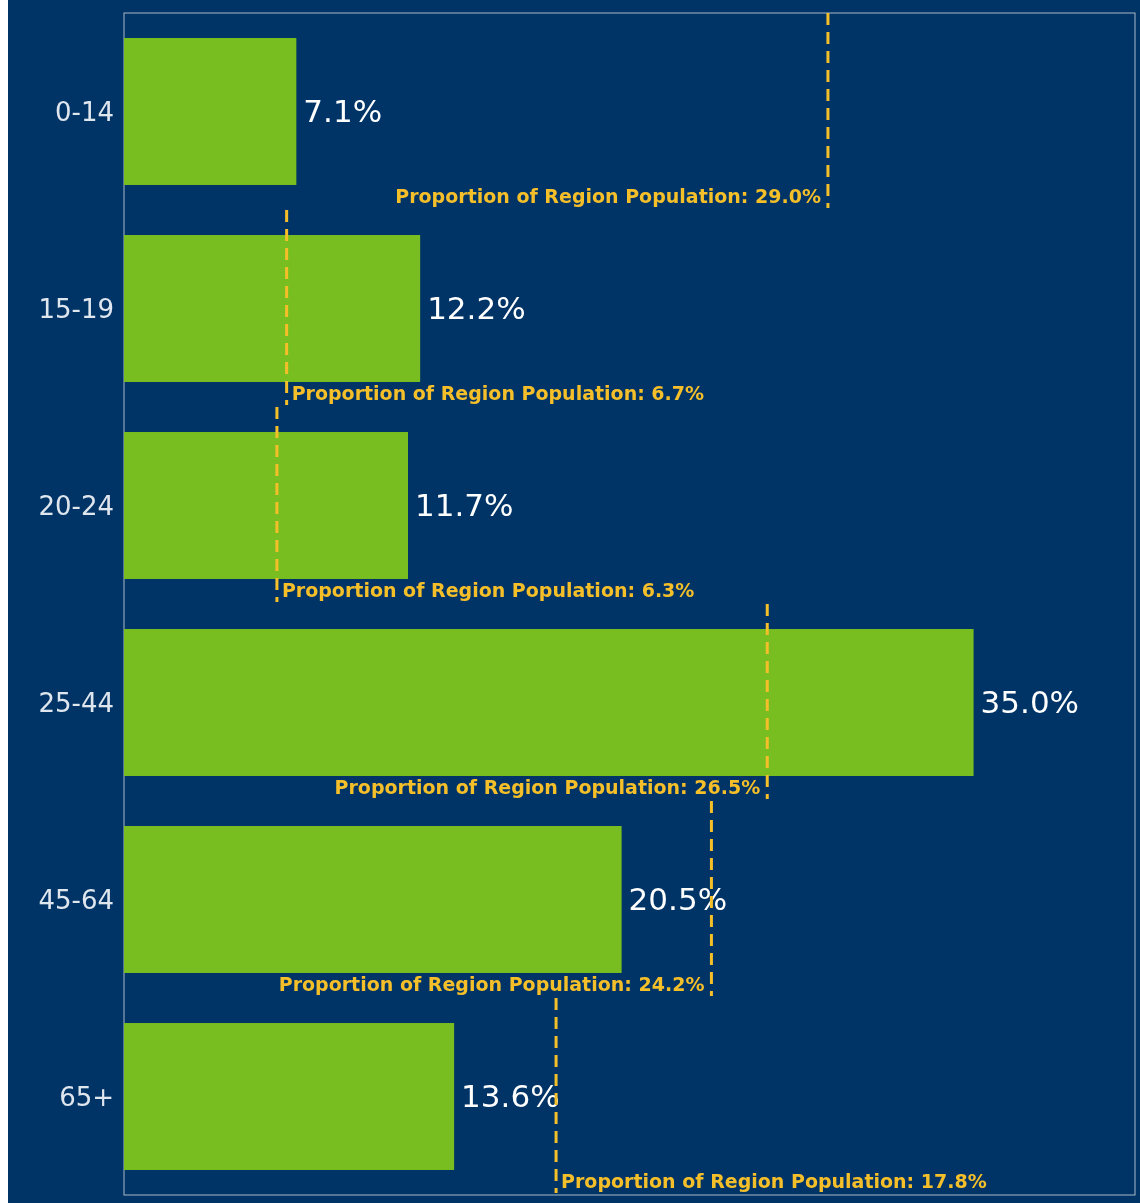  Describe the element at coordinates (510, 1096) in the screenshot. I see `data-label: 13.6%` at that location.